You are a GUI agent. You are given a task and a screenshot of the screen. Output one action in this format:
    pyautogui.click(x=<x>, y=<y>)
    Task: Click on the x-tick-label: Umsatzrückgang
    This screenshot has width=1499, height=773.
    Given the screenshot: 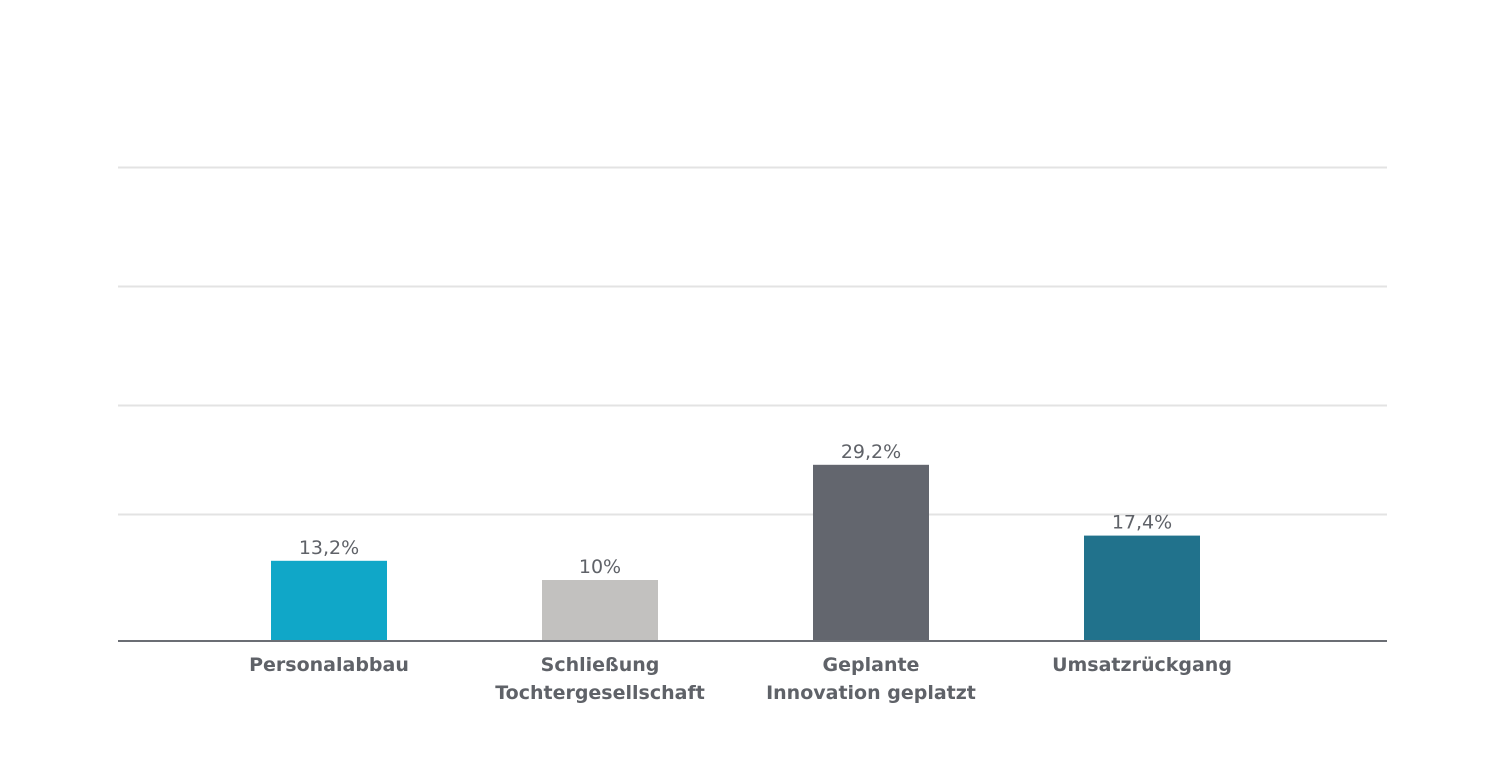 What is the action you would take?
    pyautogui.click(x=1142, y=665)
    